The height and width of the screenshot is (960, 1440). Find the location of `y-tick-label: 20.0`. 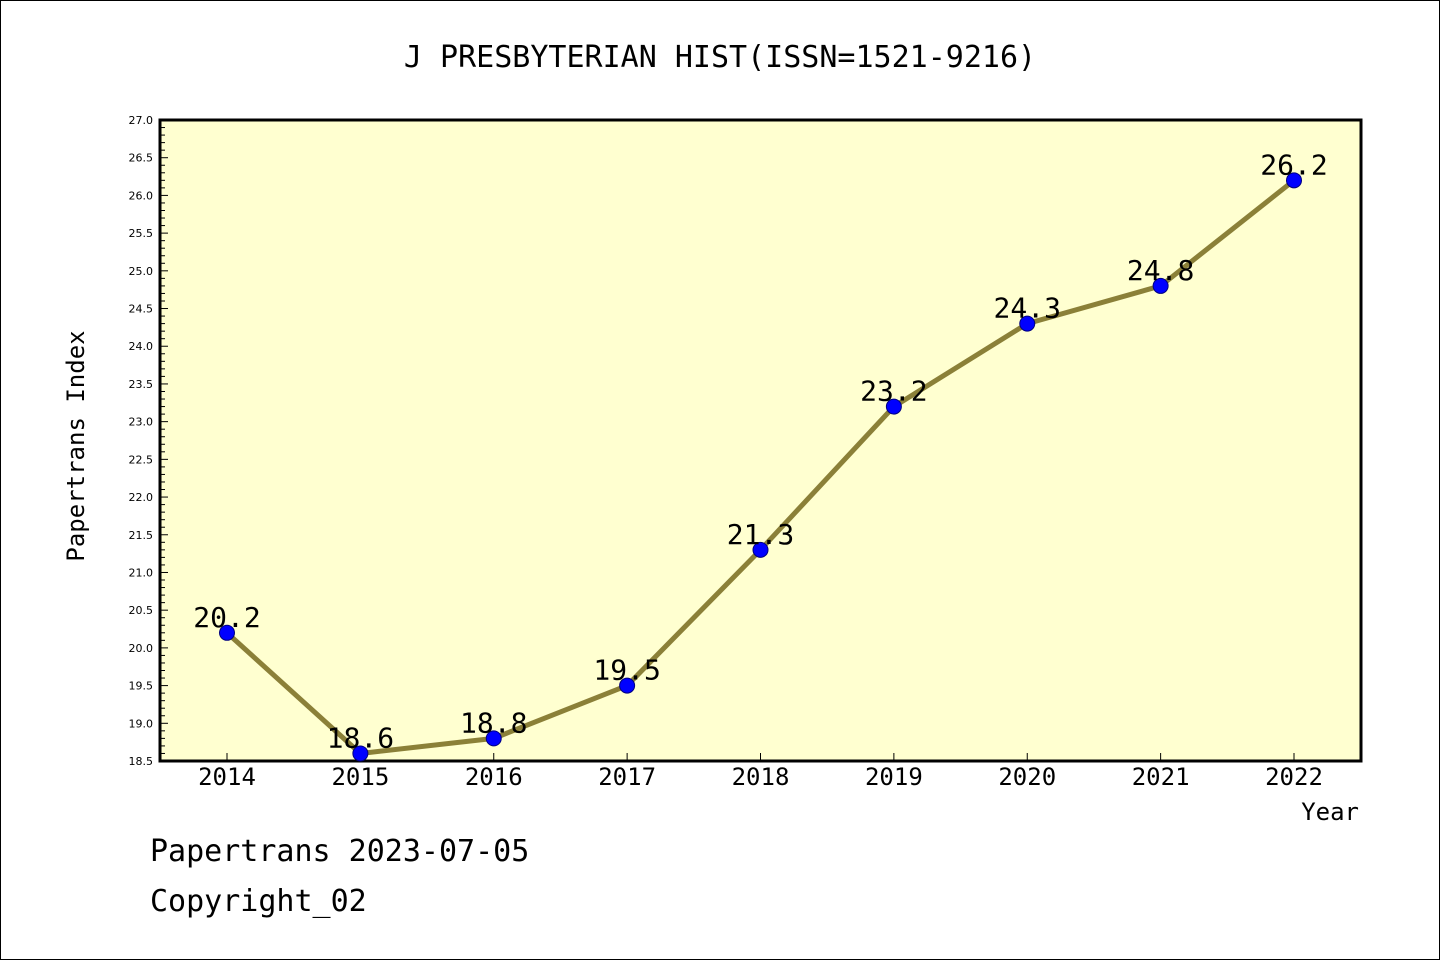

y-tick-label: 20.0 is located at coordinates (141, 648).